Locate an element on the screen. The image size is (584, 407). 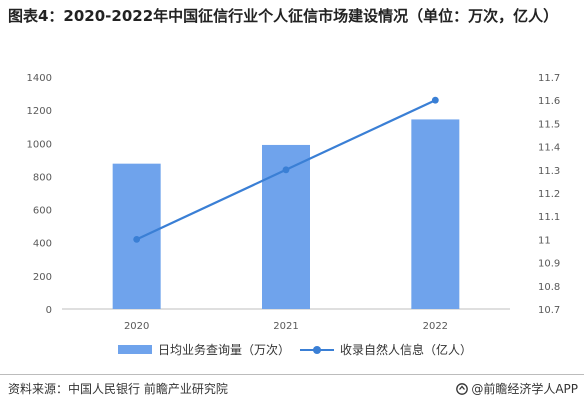
legend-swatch-bar is located at coordinates (135, 349).